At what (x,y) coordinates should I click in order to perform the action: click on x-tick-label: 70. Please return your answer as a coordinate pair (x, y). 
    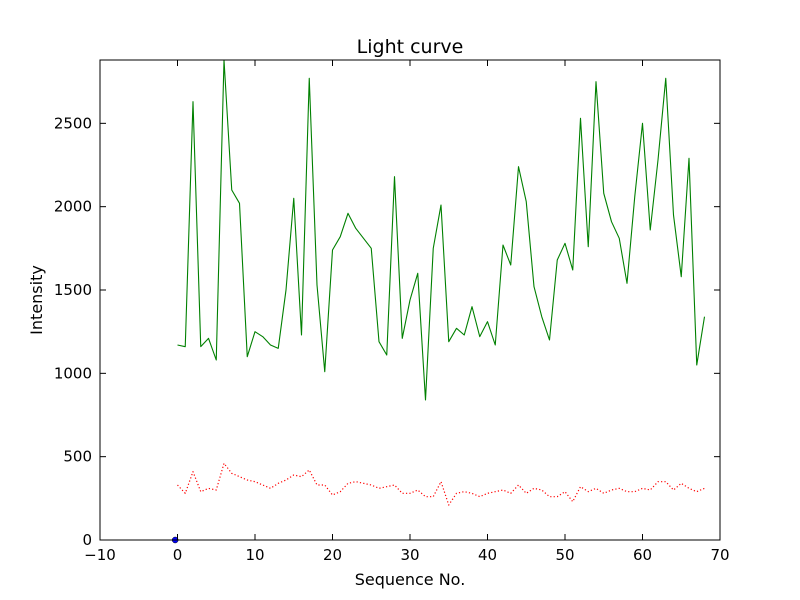
    Looking at the image, I should click on (719, 555).